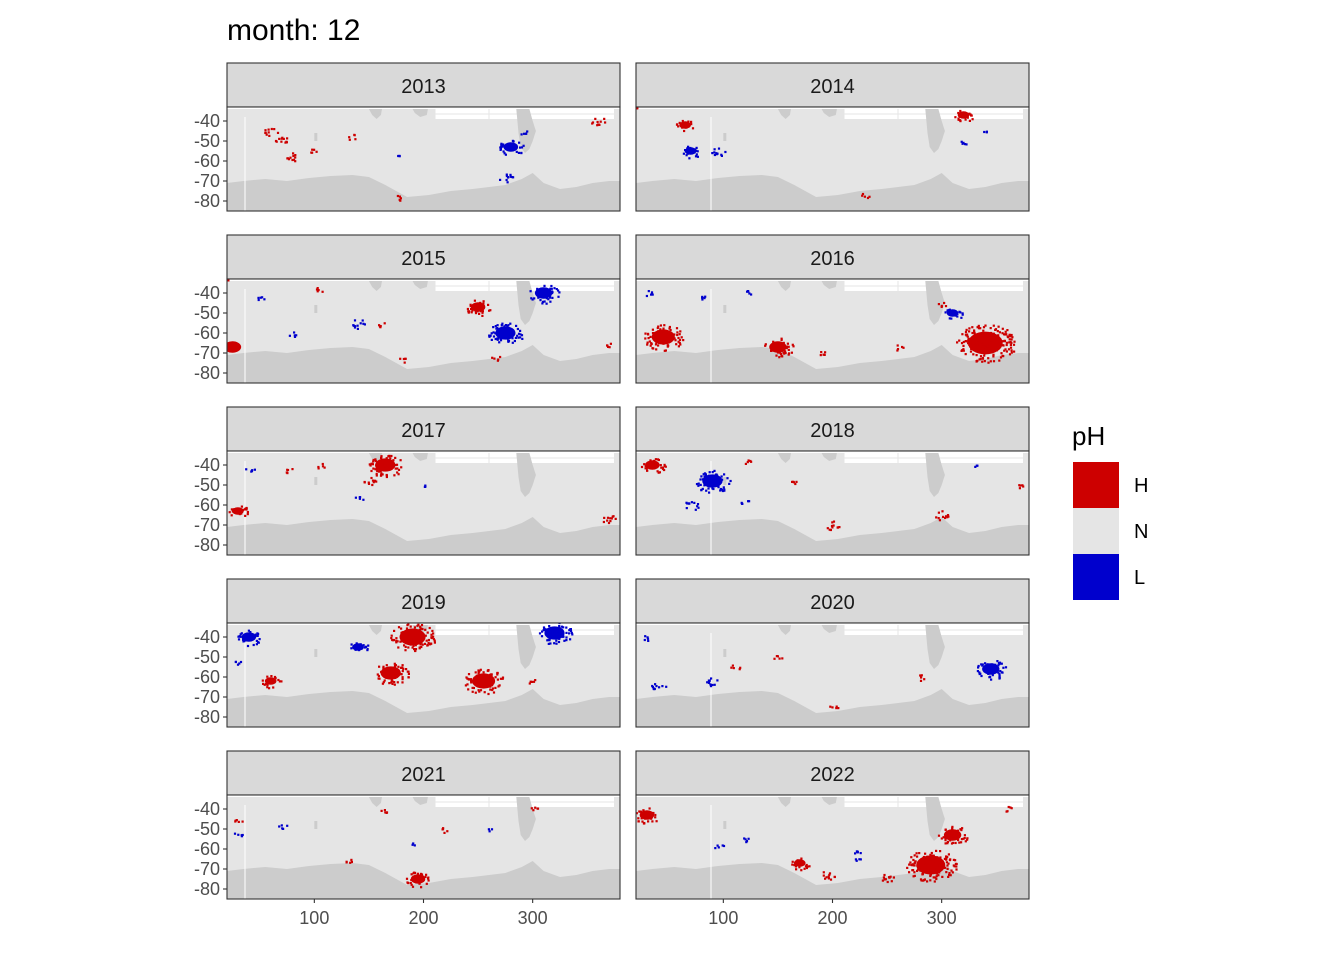 This screenshot has width=1344, height=960. What do you see at coordinates (207, 637) in the screenshot?
I see `y-tick-label: -40` at bounding box center [207, 637].